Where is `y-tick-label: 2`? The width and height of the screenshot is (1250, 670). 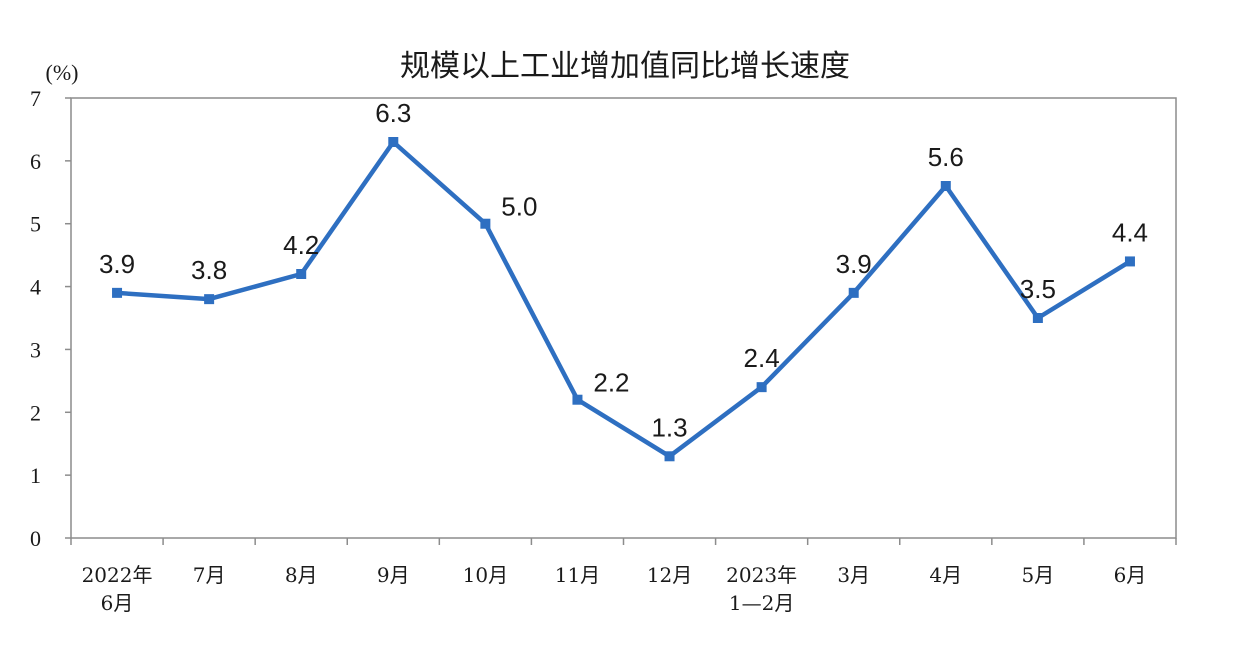
y-tick-label: 2 is located at coordinates (35, 412).